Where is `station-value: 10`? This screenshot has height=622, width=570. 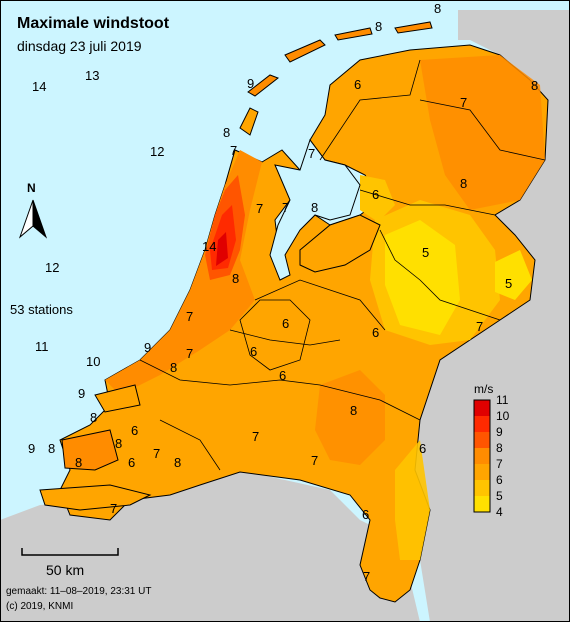 station-value: 10 is located at coordinates (93, 361).